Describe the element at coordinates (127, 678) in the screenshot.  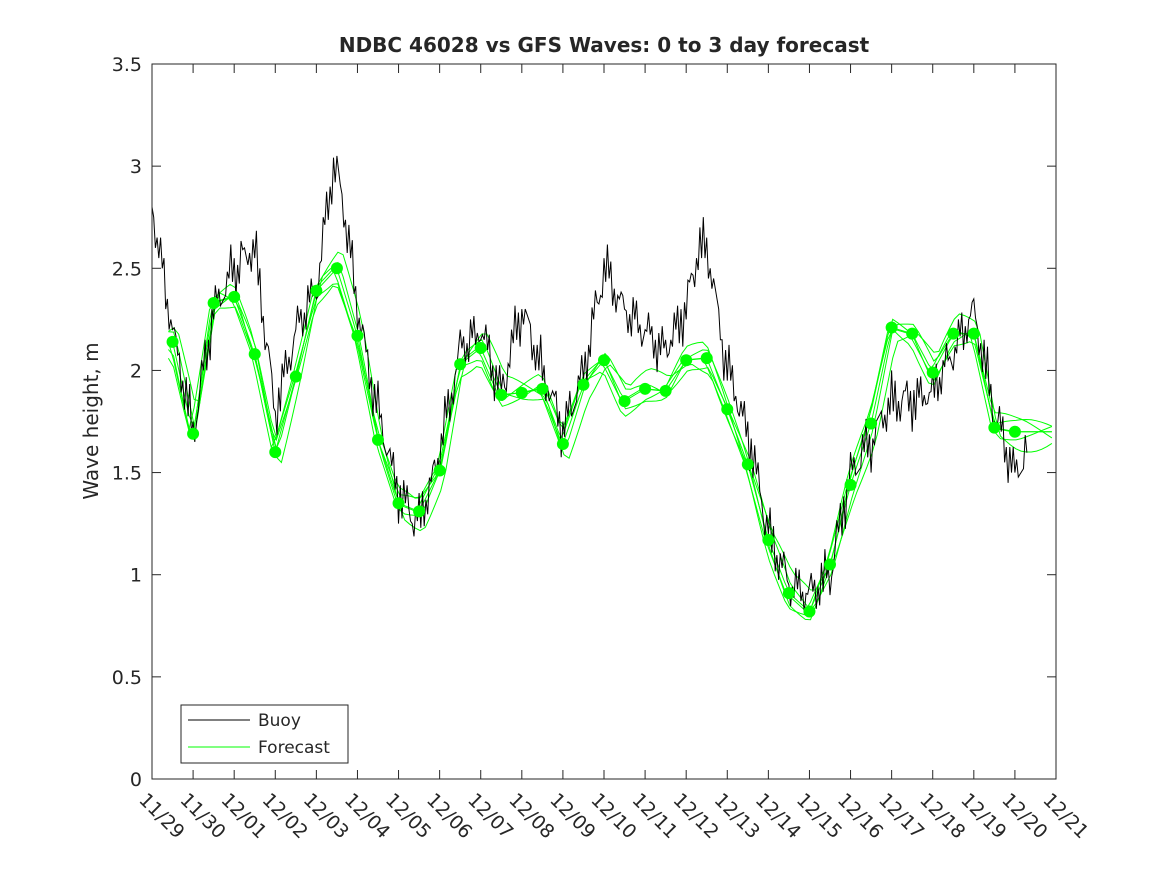
I see `y-tick-label: 0.5` at that location.